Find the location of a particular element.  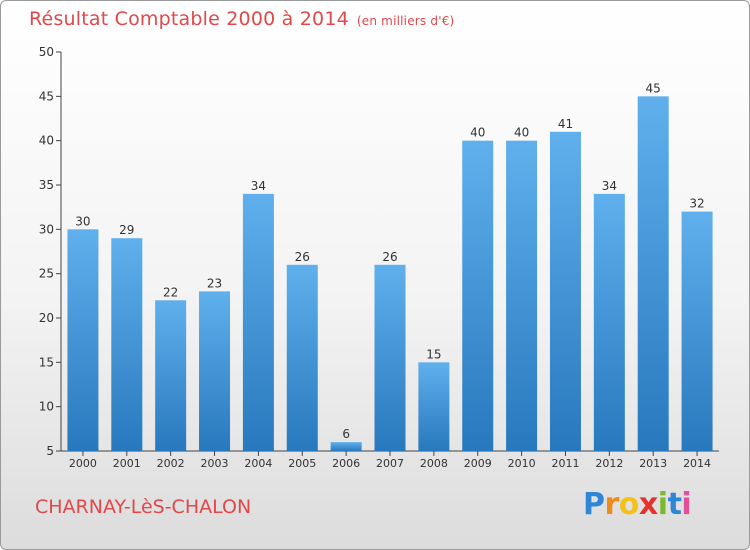

x-tick-label: 2004 is located at coordinates (258, 463).